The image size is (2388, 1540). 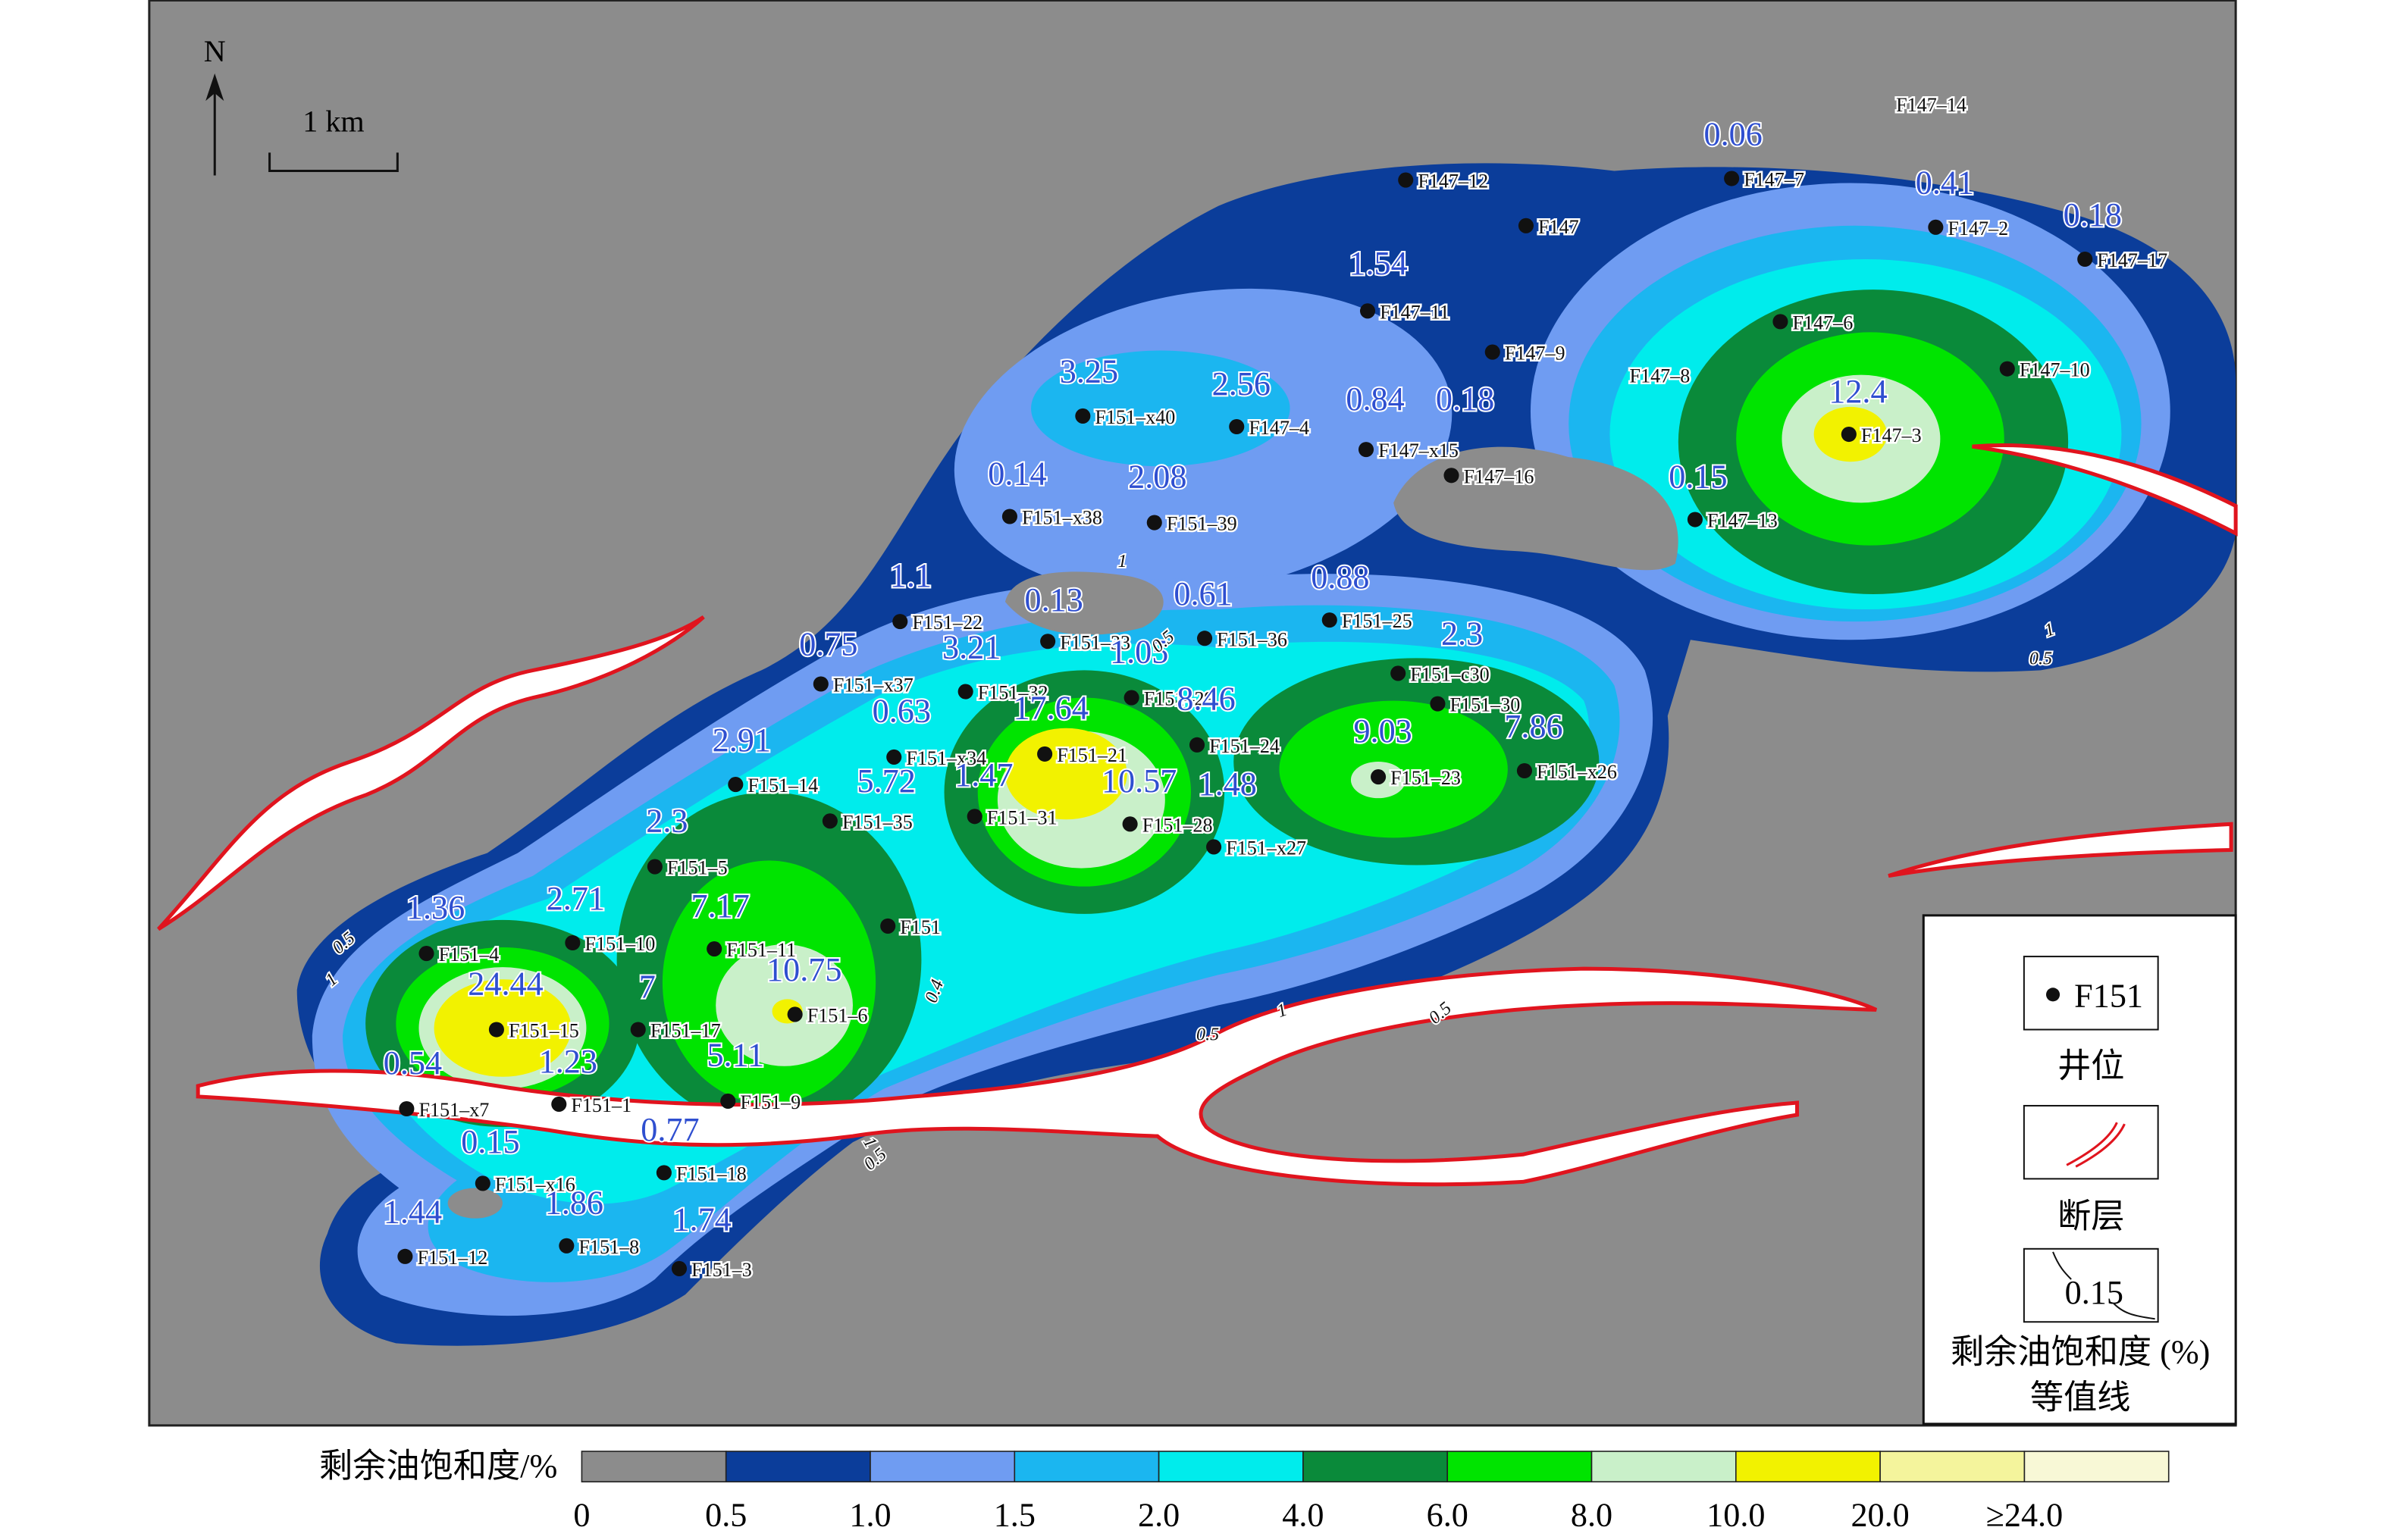 What do you see at coordinates (972, 646) in the screenshot?
I see `well-value: 3.21` at bounding box center [972, 646].